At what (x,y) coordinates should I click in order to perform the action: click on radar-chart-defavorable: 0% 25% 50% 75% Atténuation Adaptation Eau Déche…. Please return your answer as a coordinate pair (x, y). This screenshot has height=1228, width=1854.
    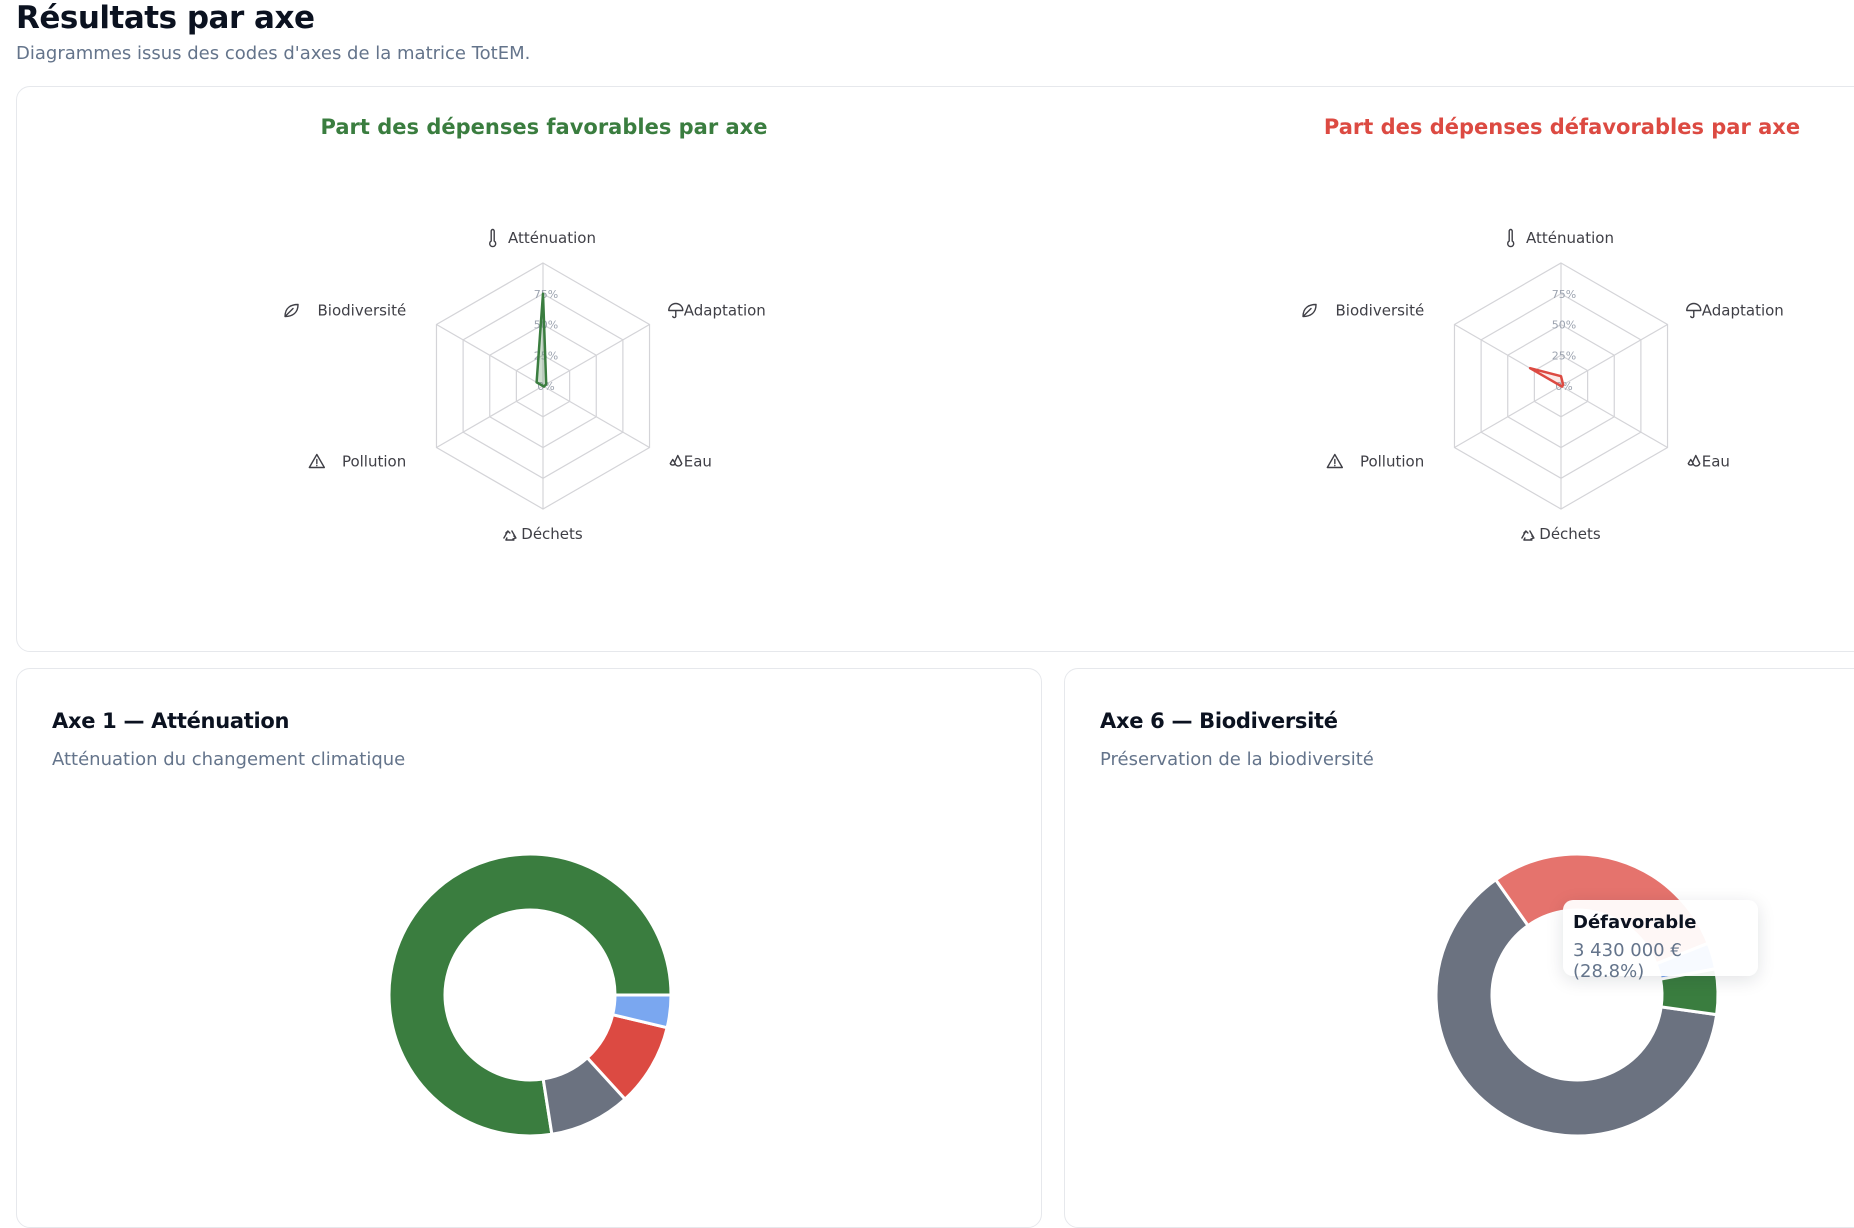
    Looking at the image, I should click on (1533, 385).